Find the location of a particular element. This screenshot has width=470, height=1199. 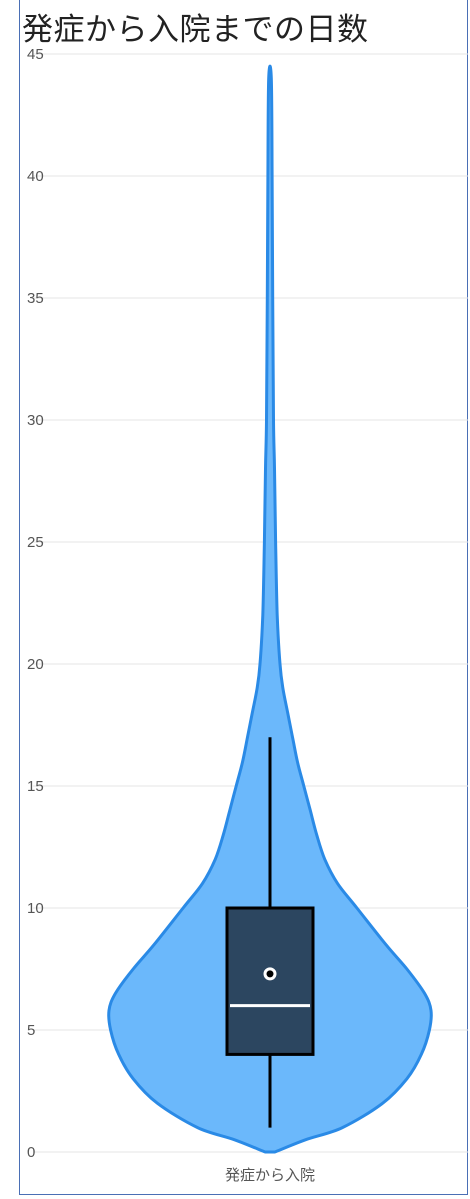

y-tick-label-10: 10 is located at coordinates (35, 908).